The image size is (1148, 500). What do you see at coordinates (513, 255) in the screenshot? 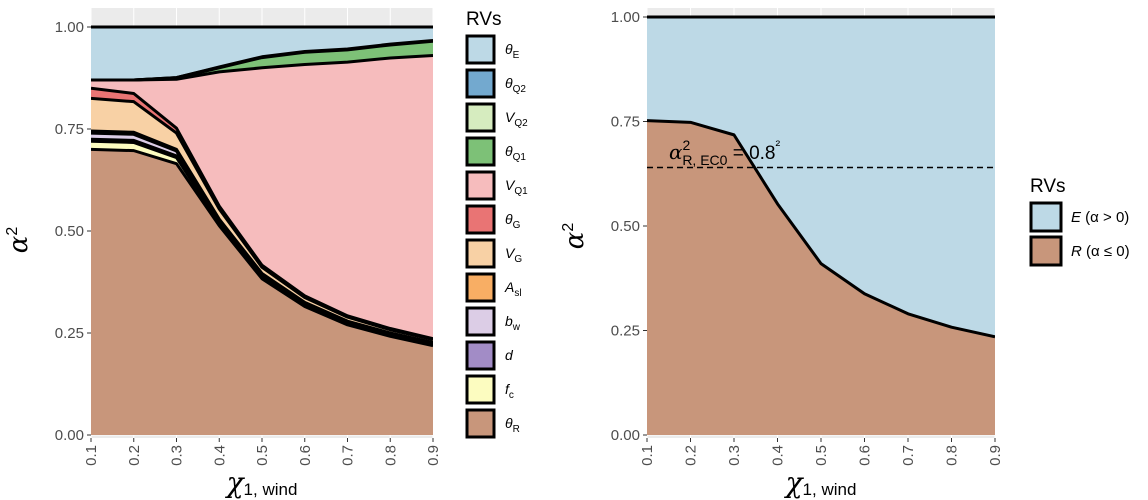
I see `legend-label: VG` at bounding box center [513, 255].